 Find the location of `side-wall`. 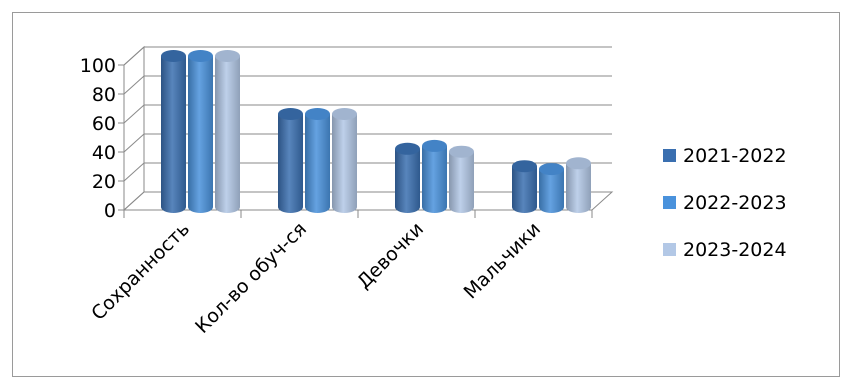

side-wall is located at coordinates (134, 127).